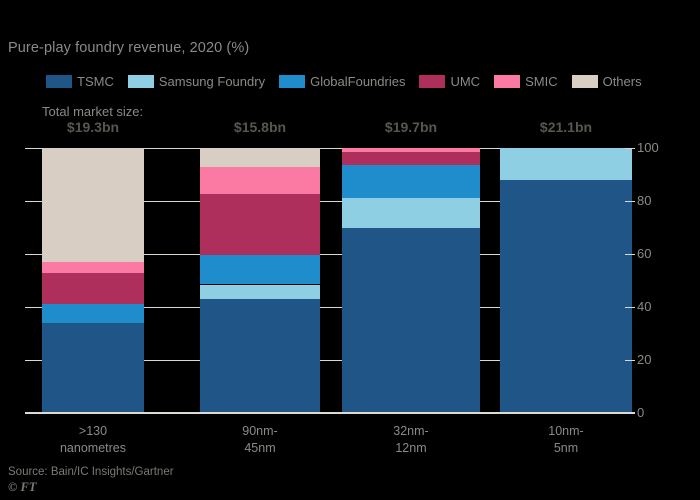 The image size is (700, 500). Describe the element at coordinates (260, 448) in the screenshot. I see `x-axis-label-line2: 45nm` at that location.